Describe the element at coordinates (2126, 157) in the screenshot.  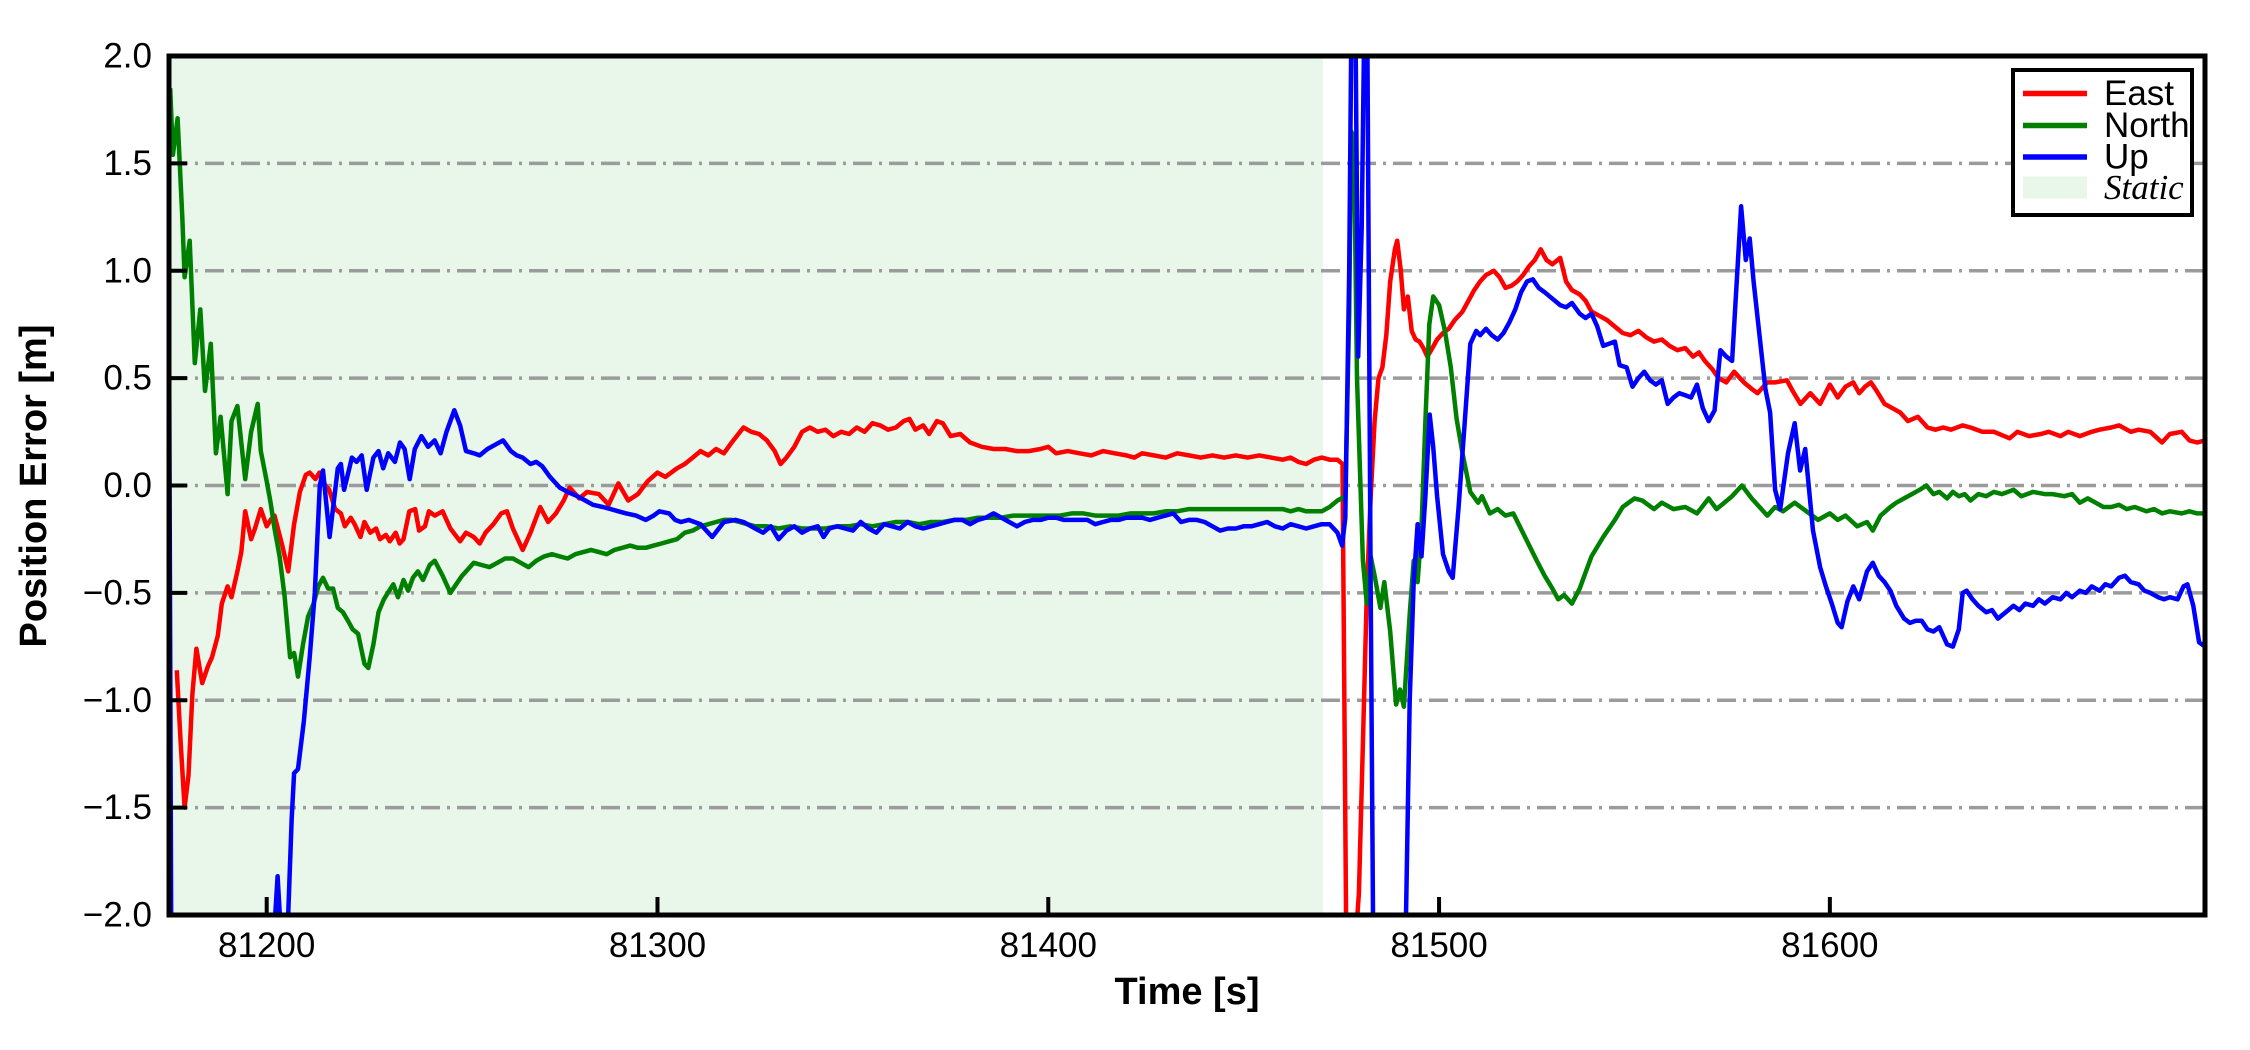
I see `legend-label-up: Up` at that location.